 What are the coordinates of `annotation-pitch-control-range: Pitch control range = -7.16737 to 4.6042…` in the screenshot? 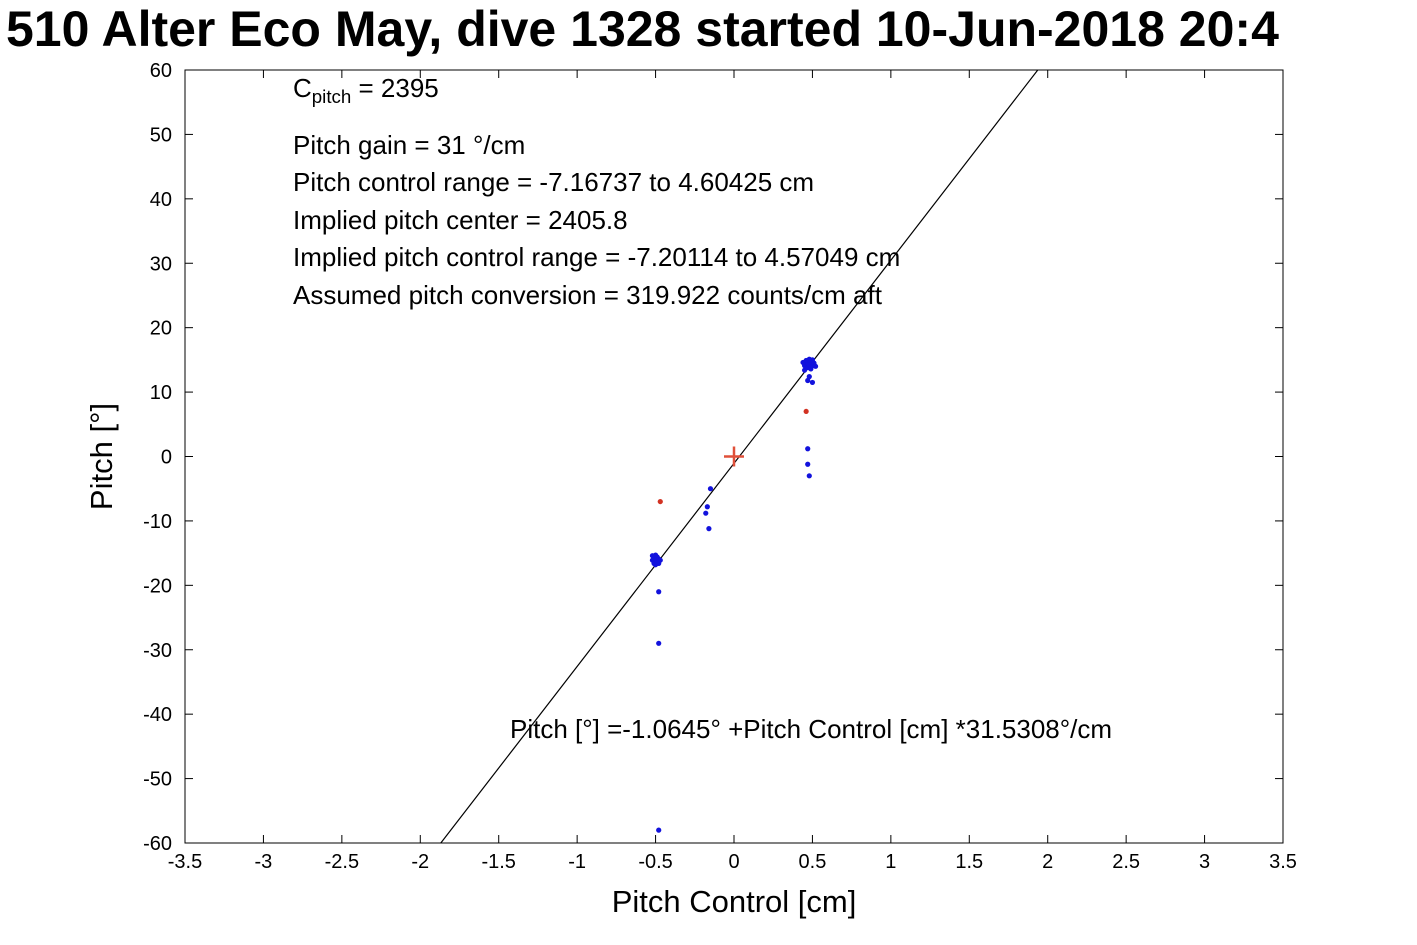 It's located at (554, 182).